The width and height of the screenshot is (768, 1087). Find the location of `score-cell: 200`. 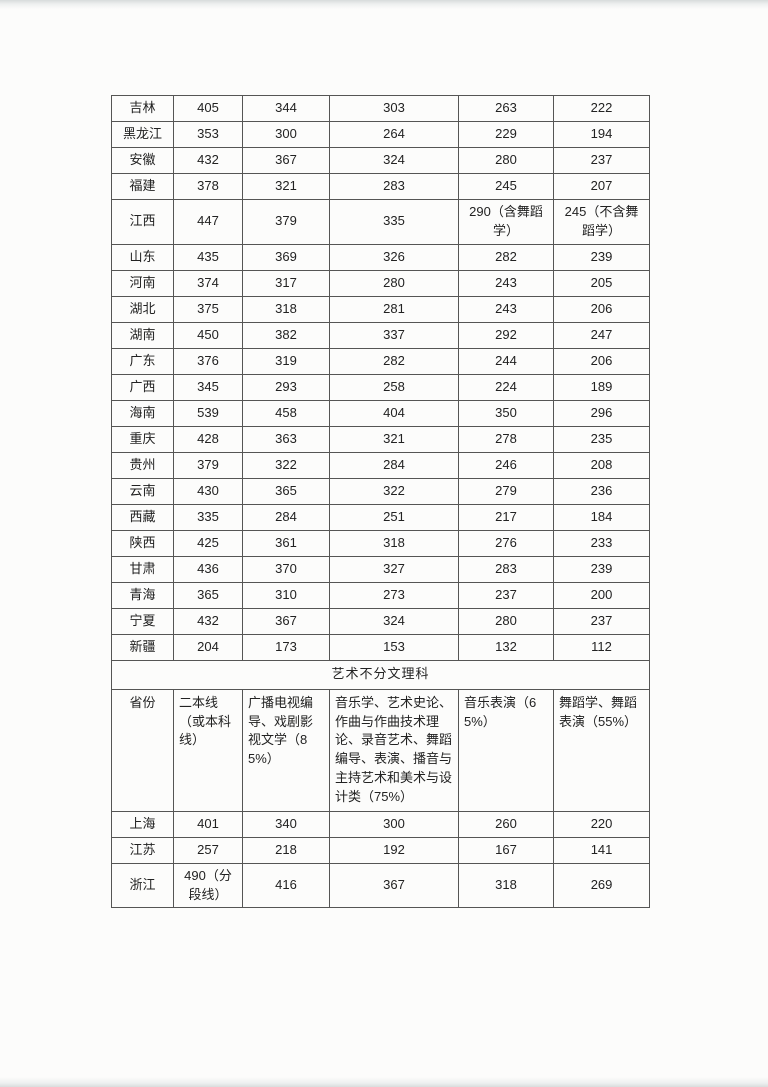

score-cell: 200 is located at coordinates (601, 595).